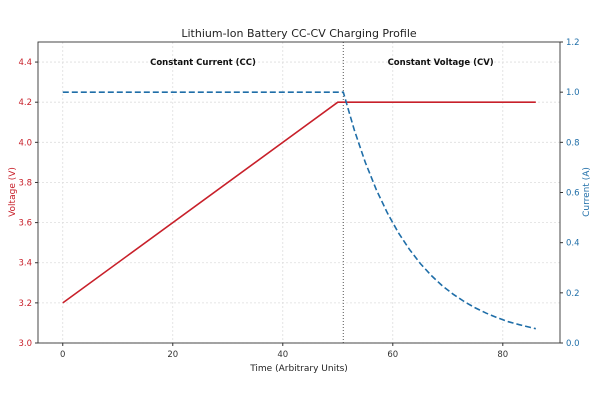 Image resolution: width=600 pixels, height=404 pixels. What do you see at coordinates (25, 264) in the screenshot?
I see `y-left-tick-label: 3.4` at bounding box center [25, 264].